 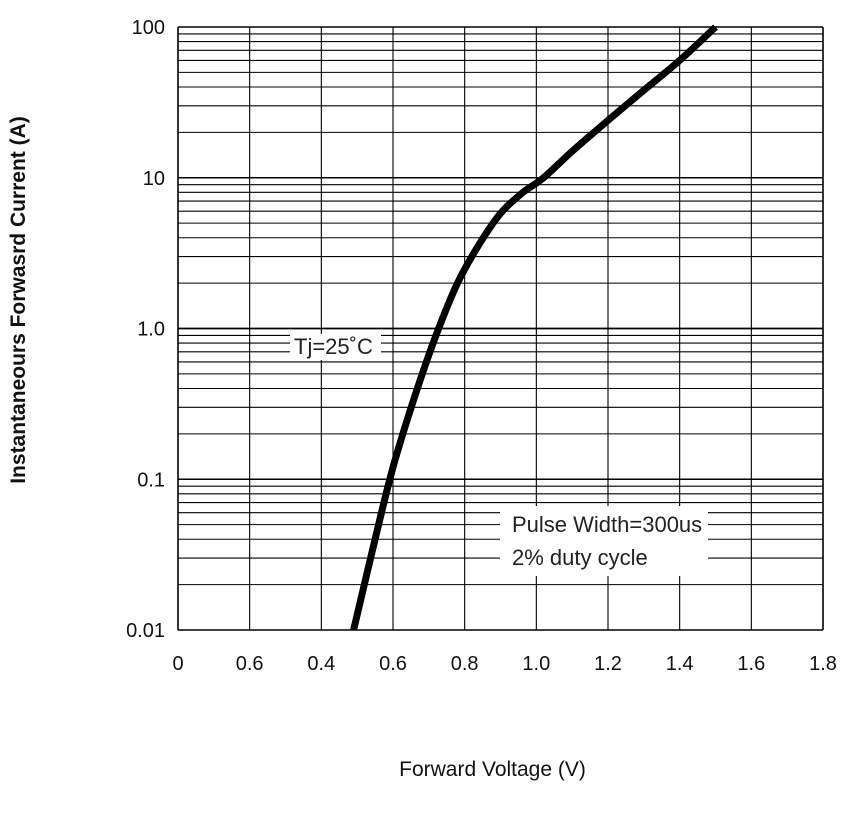 I want to click on pulse-annotation: Pulse Width=300us 2% duty cycle, so click(x=604, y=541).